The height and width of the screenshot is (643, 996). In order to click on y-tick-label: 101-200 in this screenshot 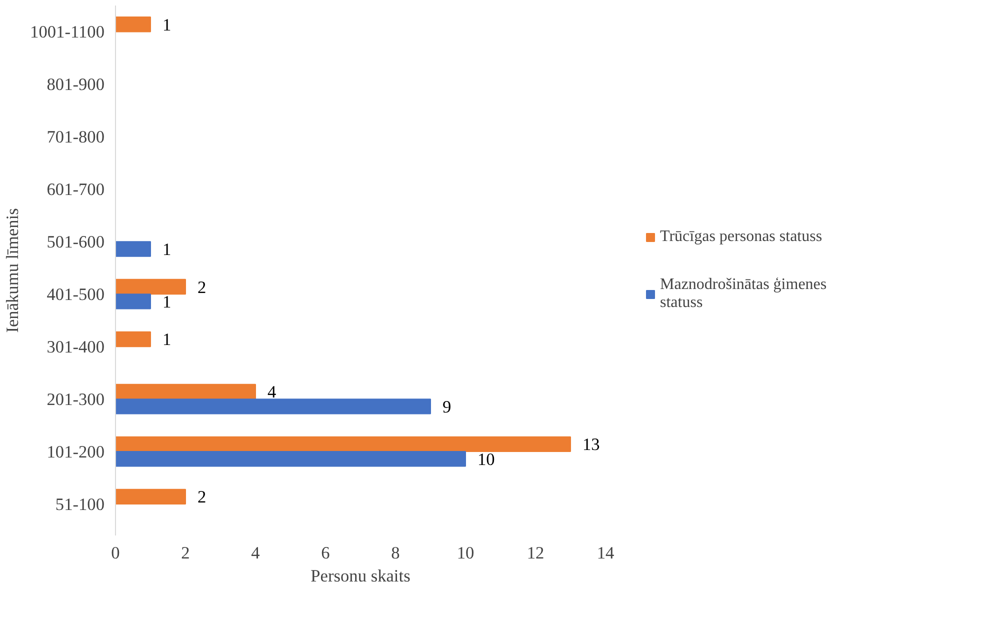, I will do `click(75, 452)`.